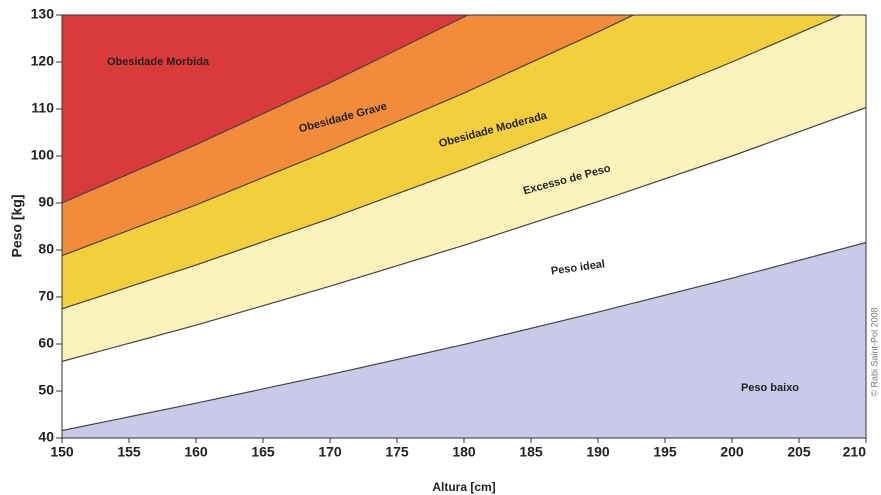 This screenshot has width=881, height=495. What do you see at coordinates (129, 452) in the screenshot?
I see `x-tick-label: 155` at bounding box center [129, 452].